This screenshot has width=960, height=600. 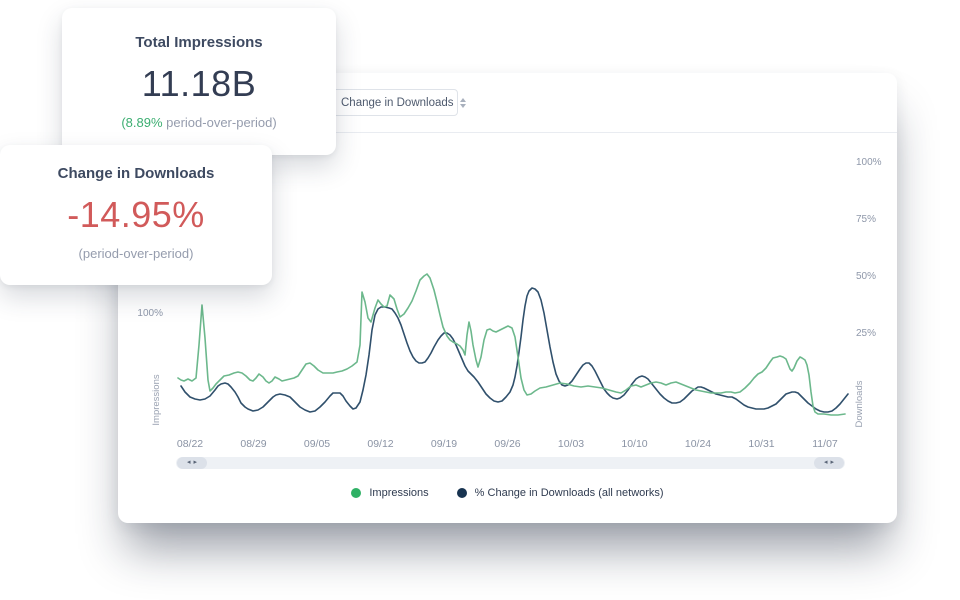 What do you see at coordinates (462, 102) in the screenshot?
I see `updown-caret-icon` at bounding box center [462, 102].